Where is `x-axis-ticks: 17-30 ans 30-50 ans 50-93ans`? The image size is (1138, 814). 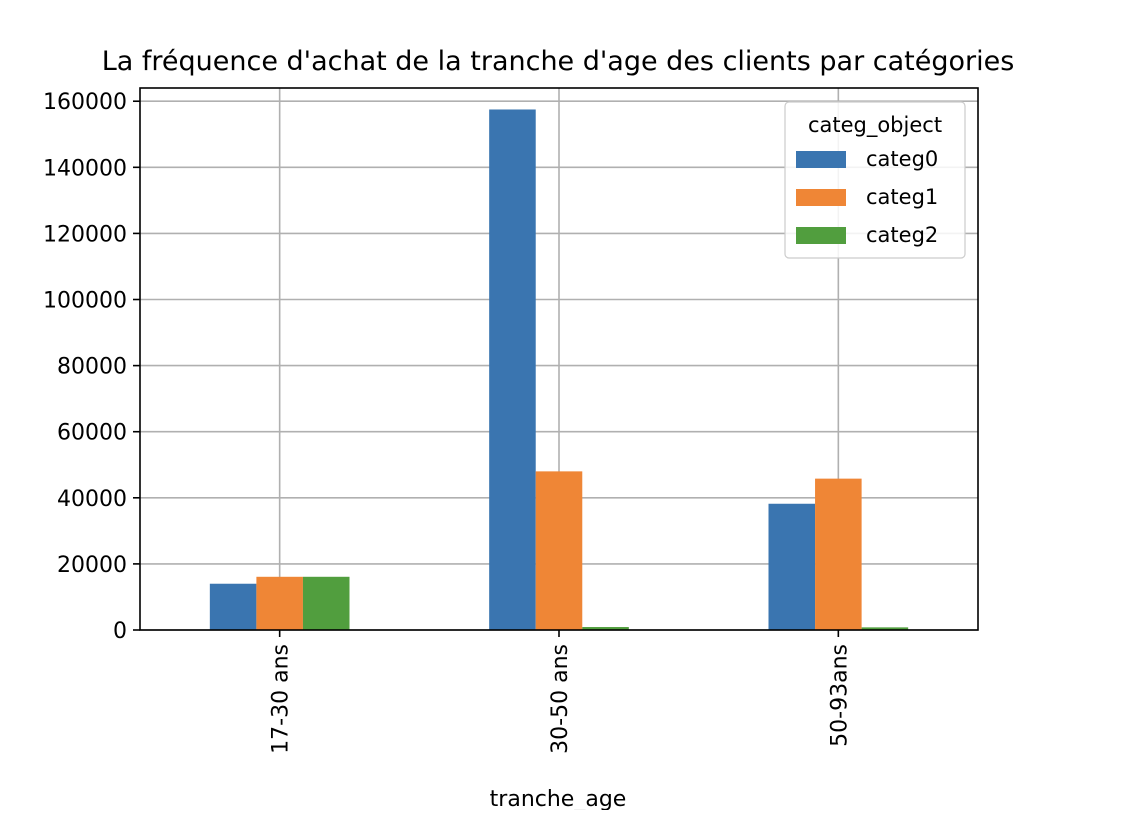
x-axis-ticks: 17-30 ans 30-50 ans 50-93ans is located at coordinates (560, 692).